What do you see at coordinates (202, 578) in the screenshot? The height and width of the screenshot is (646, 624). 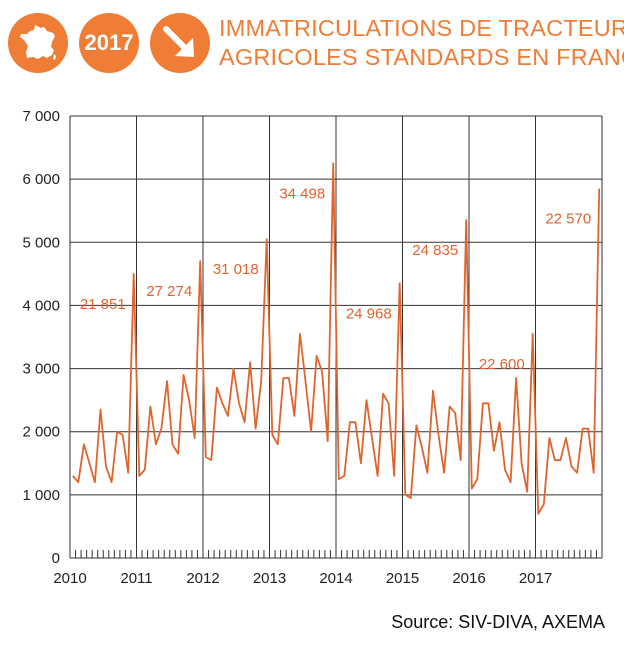 I see `x-tick-label: 2012` at bounding box center [202, 578].